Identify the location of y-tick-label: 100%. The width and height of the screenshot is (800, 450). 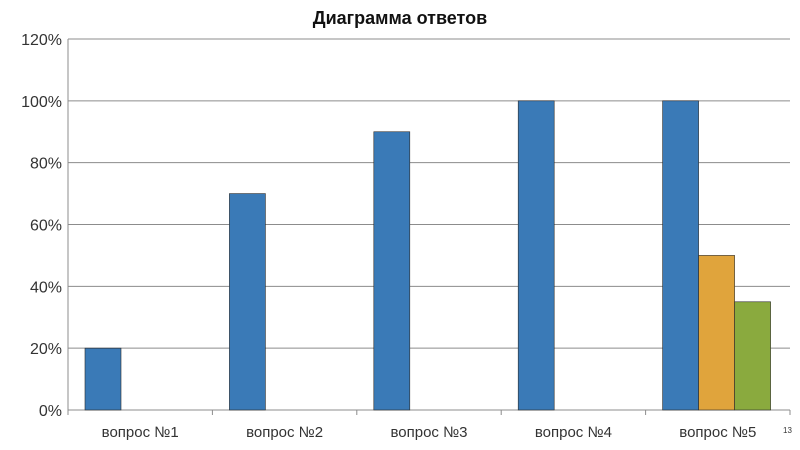
(41, 102).